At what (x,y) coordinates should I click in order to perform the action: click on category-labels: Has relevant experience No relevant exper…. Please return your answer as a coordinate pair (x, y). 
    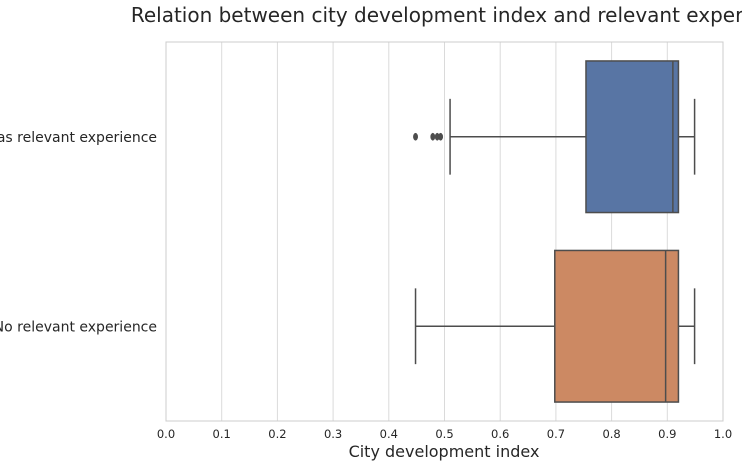
    Looking at the image, I should click on (78, 233).